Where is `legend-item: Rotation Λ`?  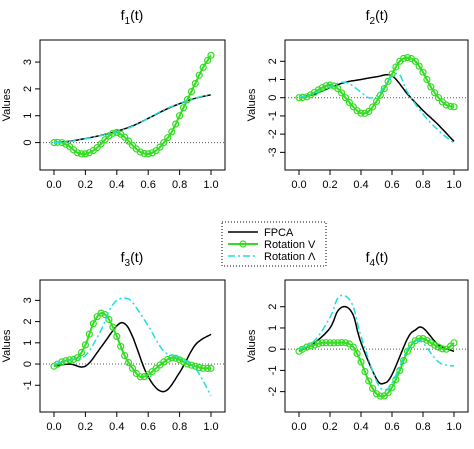 legend-item: Rotation Λ is located at coordinates (272, 257).